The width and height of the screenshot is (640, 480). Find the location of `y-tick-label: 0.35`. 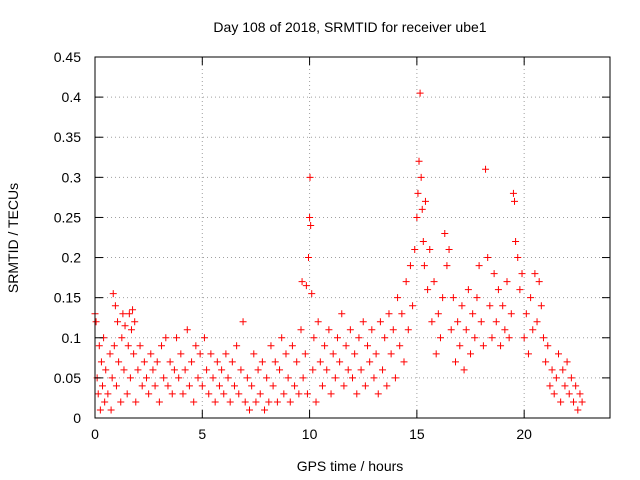

y-tick-label: 0.35 is located at coordinates (67, 137).